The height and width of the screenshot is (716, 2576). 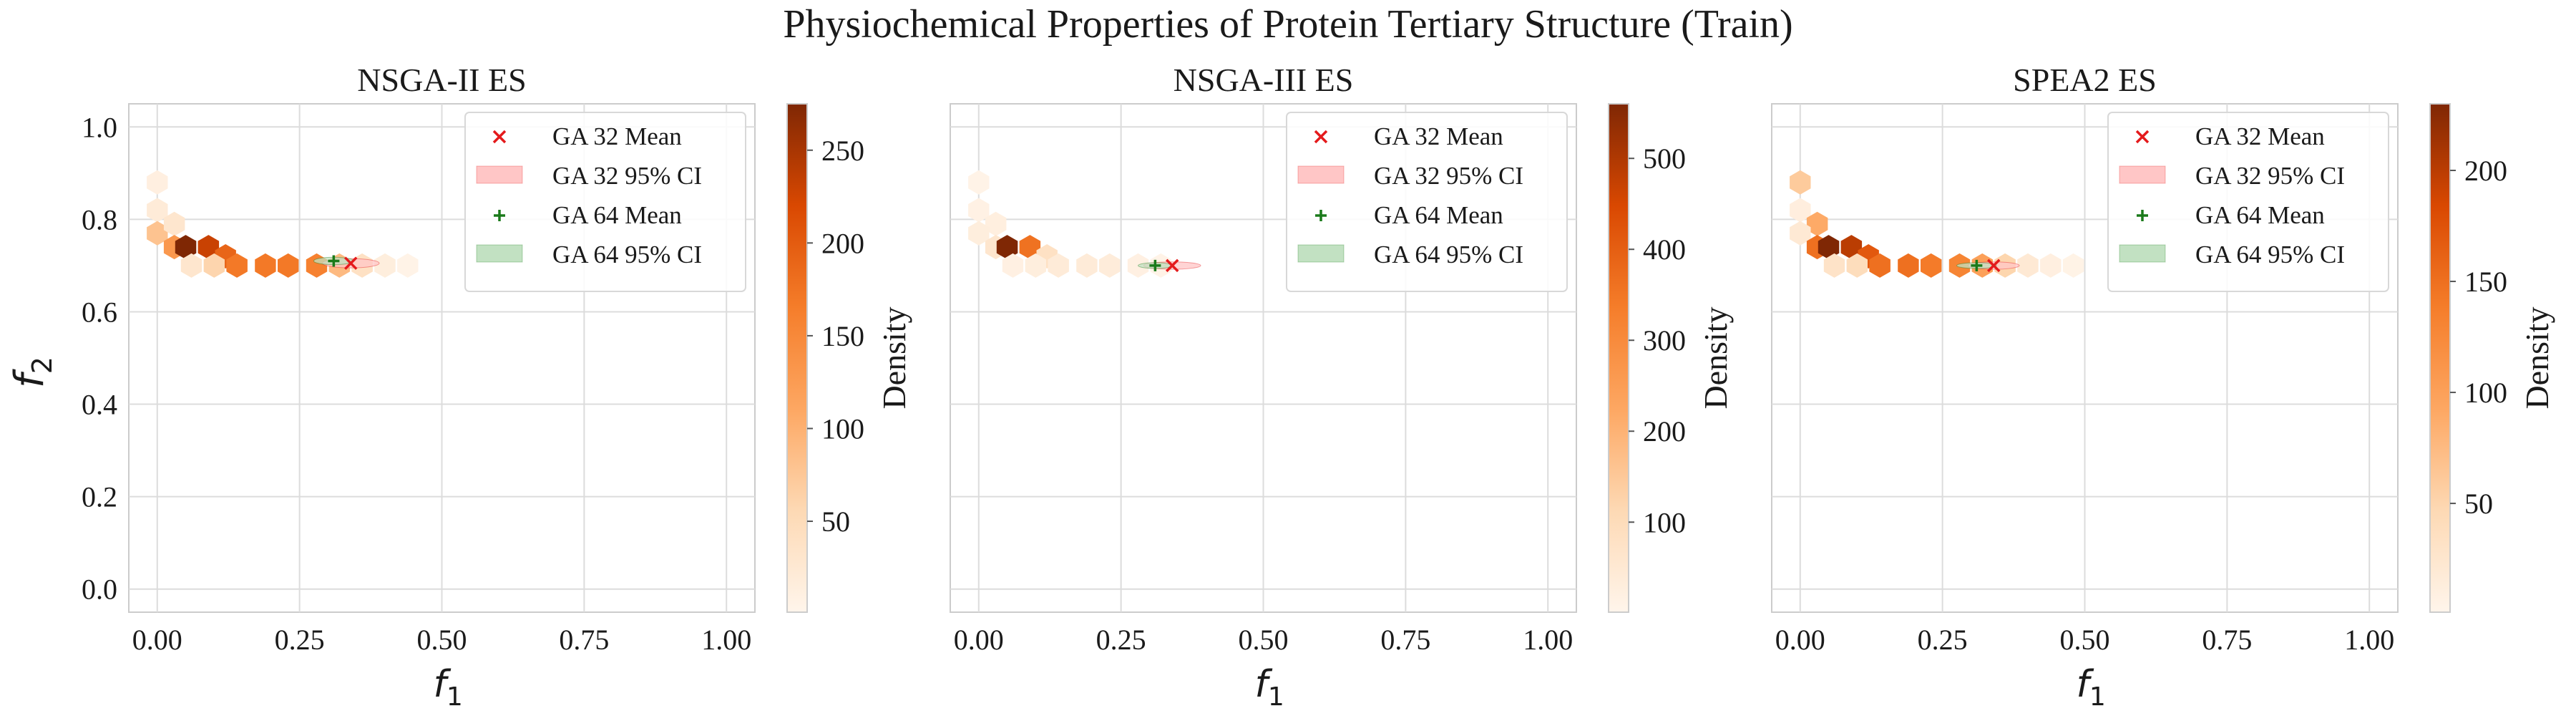 What do you see at coordinates (1664, 158) in the screenshot?
I see `colorbar-tick-label: 500` at bounding box center [1664, 158].